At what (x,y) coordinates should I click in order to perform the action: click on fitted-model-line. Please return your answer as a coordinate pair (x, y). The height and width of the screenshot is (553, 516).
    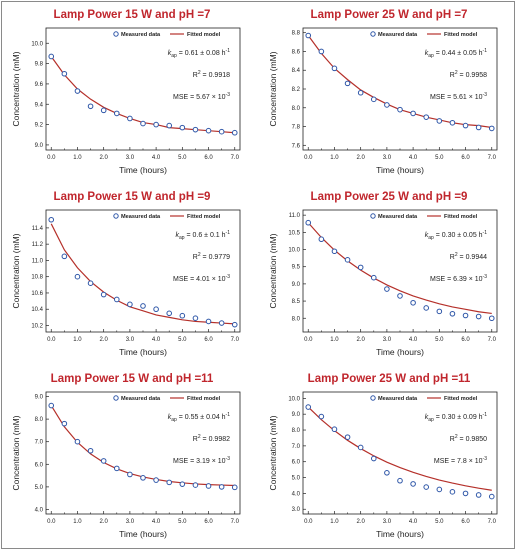
    Looking at the image, I should click on (399, 268).